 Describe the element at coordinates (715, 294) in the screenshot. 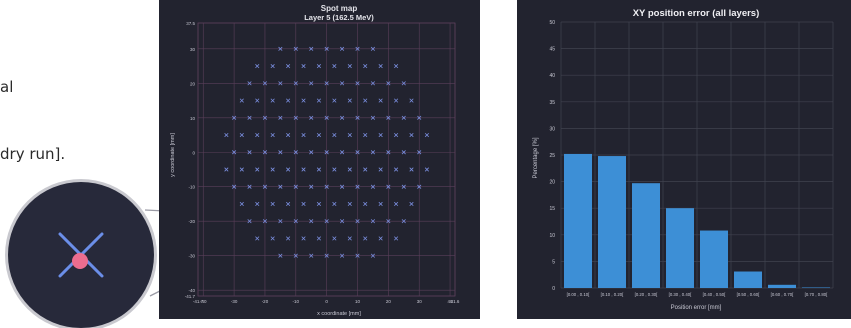

I see `error-chart-x-tick: [0.40 , 0.50[` at that location.